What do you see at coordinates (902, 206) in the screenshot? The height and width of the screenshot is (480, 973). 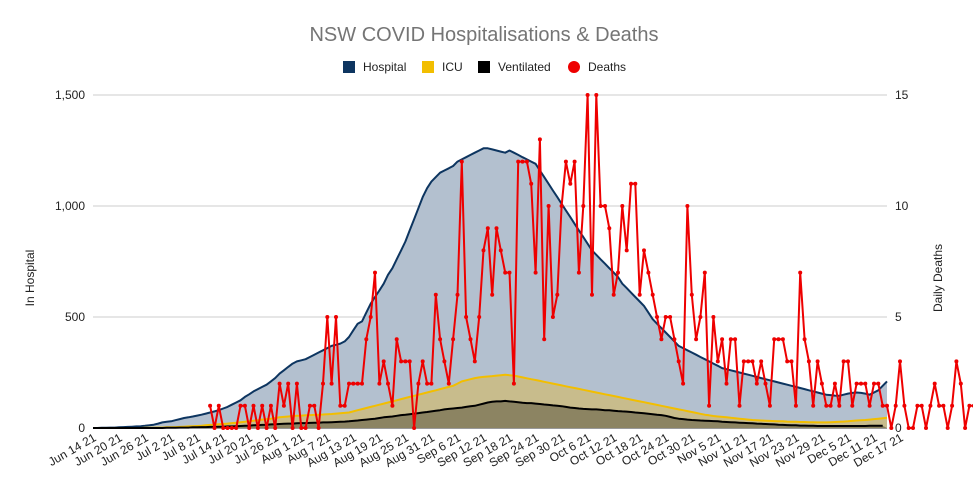 I see `y-tick-label-right: 10` at bounding box center [902, 206].